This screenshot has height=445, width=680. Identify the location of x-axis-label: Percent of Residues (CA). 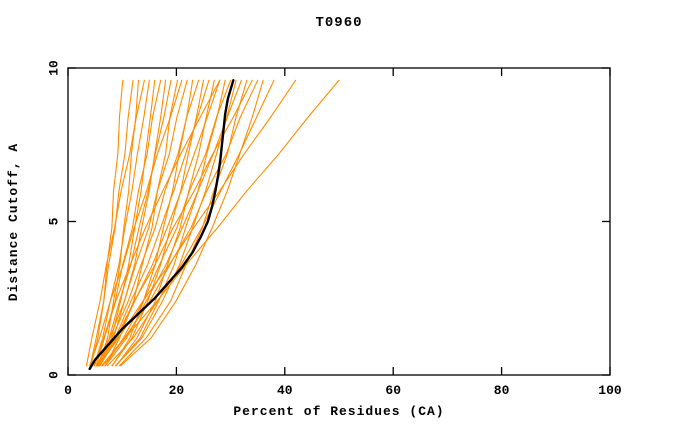
(338, 411).